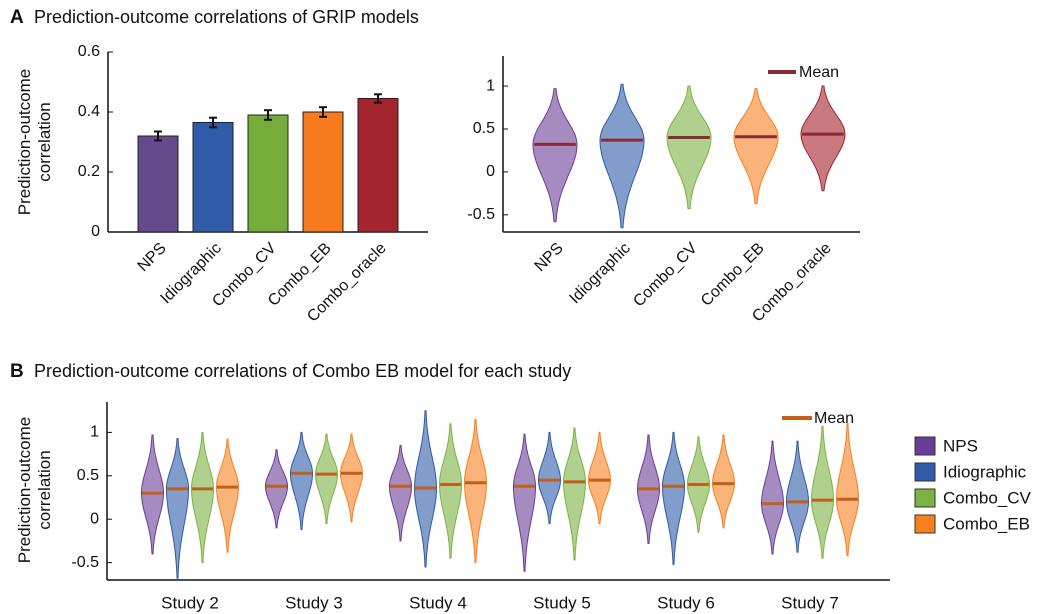 The height and width of the screenshot is (614, 1045). I want to click on x-tick-label: Combo_EB, so click(733, 275).